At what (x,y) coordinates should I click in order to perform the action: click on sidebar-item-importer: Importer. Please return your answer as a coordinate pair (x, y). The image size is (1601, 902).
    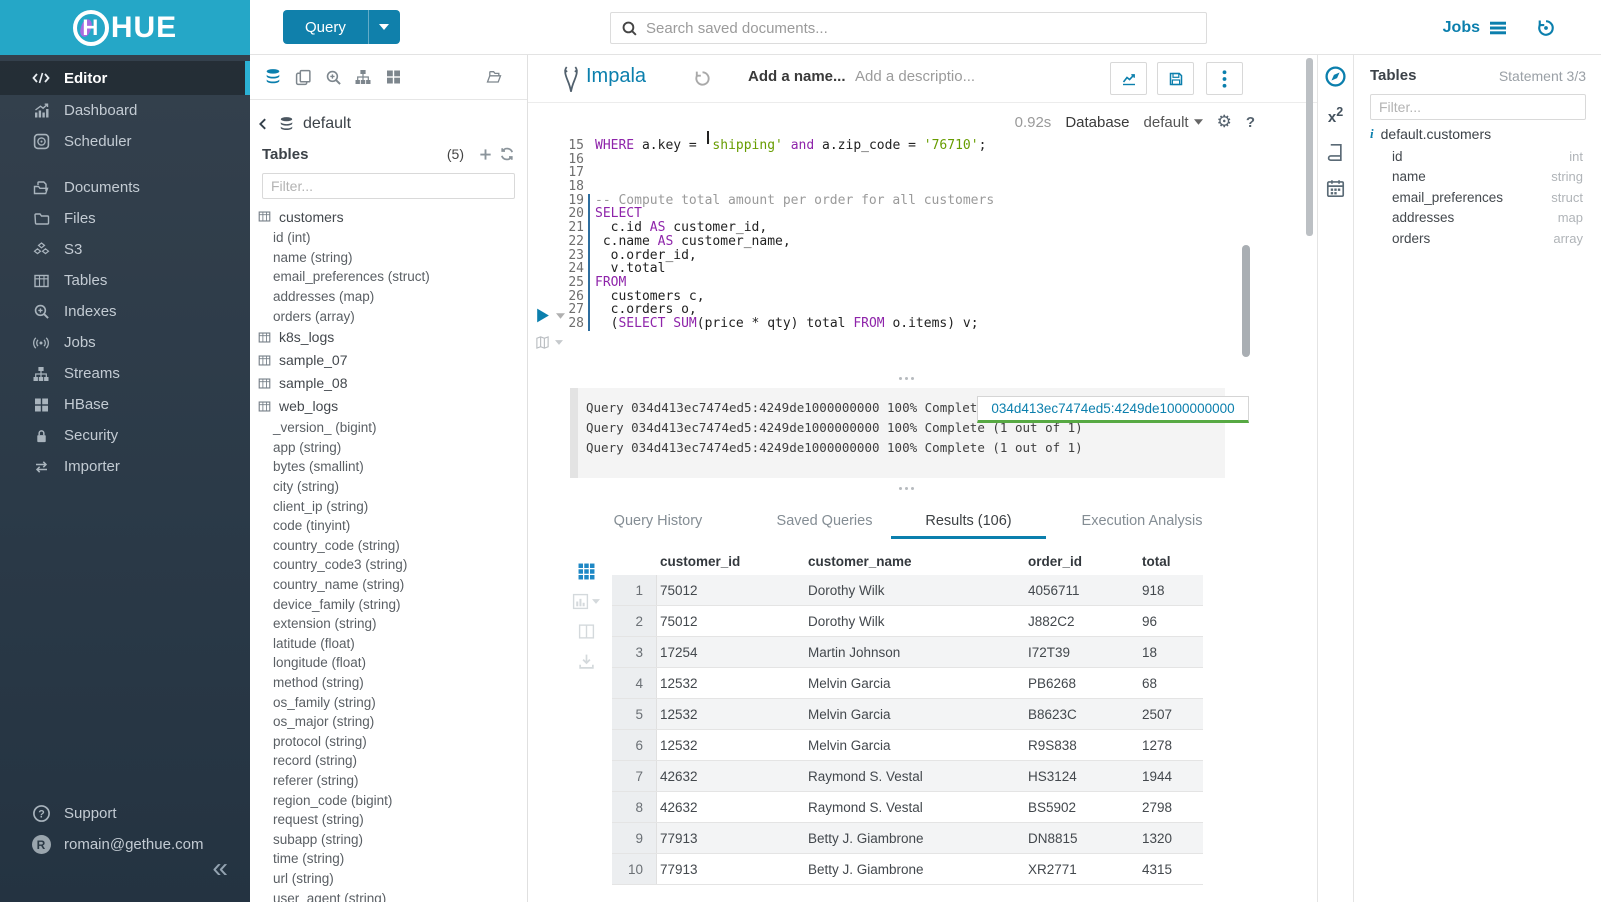
    Looking at the image, I should click on (125, 466).